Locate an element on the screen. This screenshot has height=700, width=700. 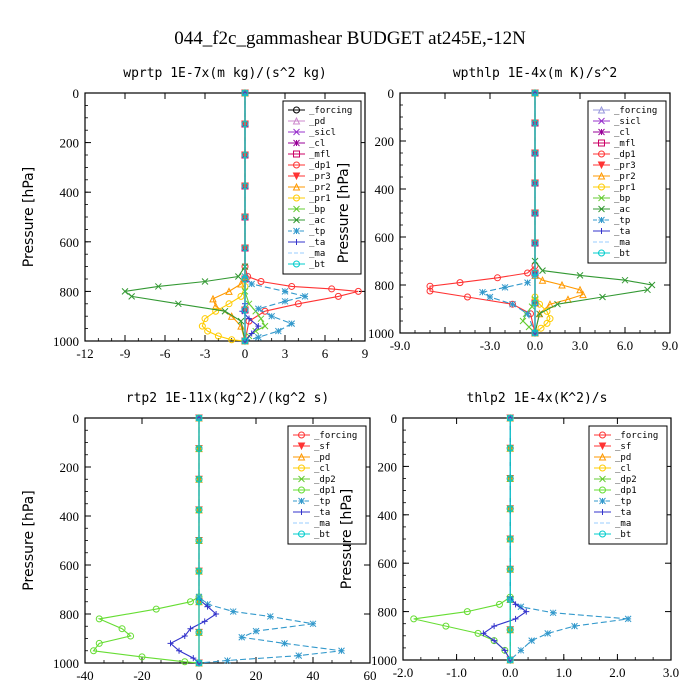
legend-label: _bt is located at coordinates (622, 254).